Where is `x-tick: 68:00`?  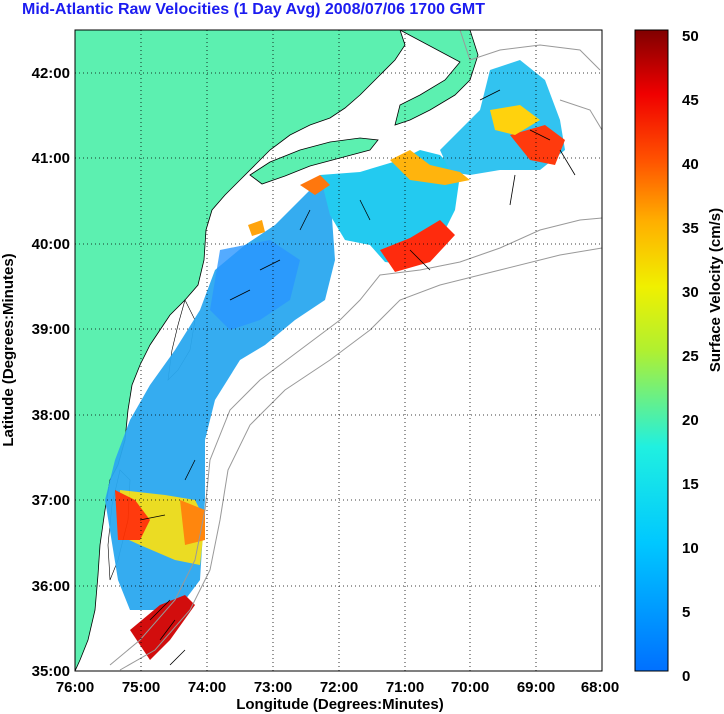 x-tick: 68:00 is located at coordinates (600, 687).